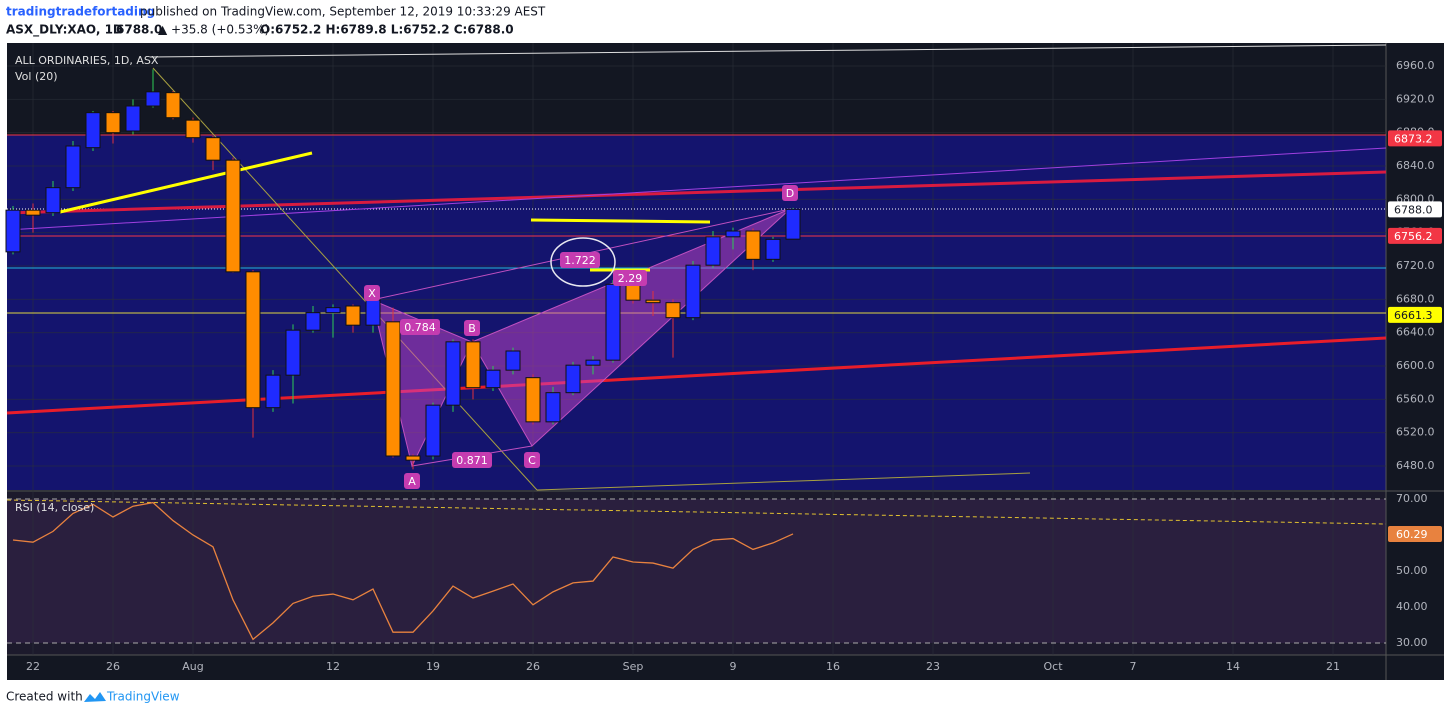 The image size is (1444, 719). What do you see at coordinates (213, 30) in the screenshot?
I see `change: ▲ +35.8 (+0.53%)` at bounding box center [213, 30].